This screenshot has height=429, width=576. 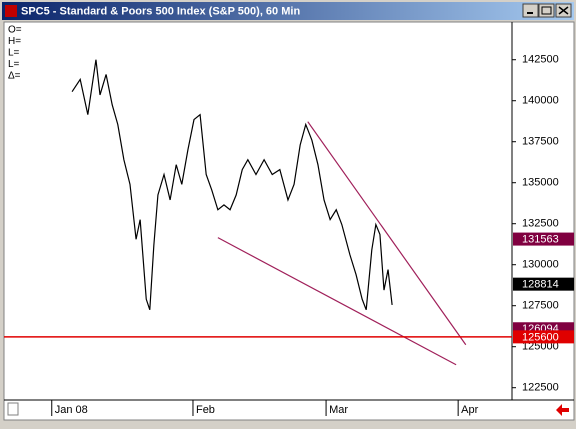 I want to click on x-tick-label: Feb, so click(x=205, y=410).